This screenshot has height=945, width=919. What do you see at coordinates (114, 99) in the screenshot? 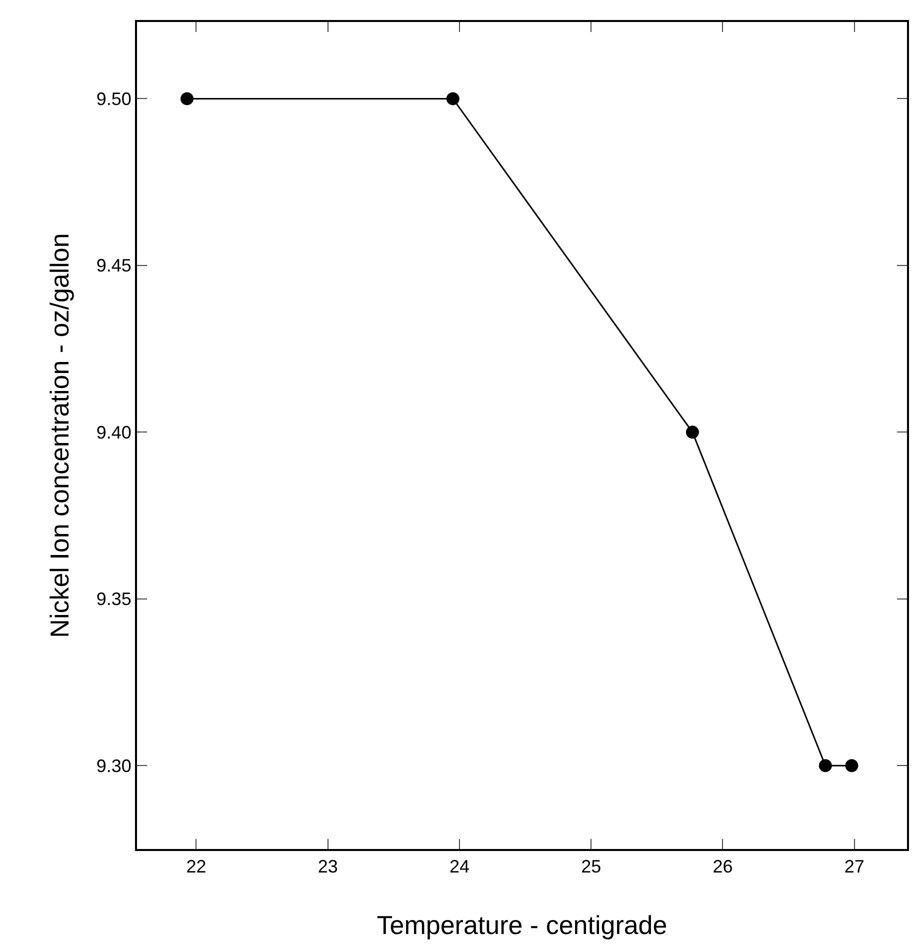
I see `y-tick-label: 9.50` at bounding box center [114, 99].